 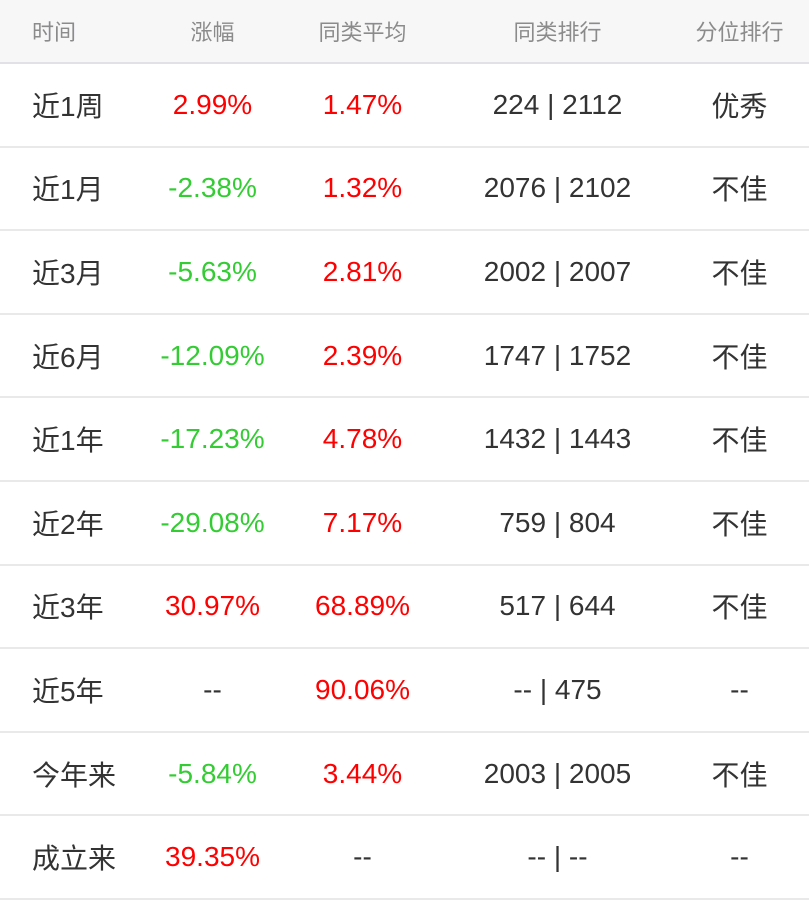 I want to click on peer-avg-cell: 1.47%, so click(x=362, y=105).